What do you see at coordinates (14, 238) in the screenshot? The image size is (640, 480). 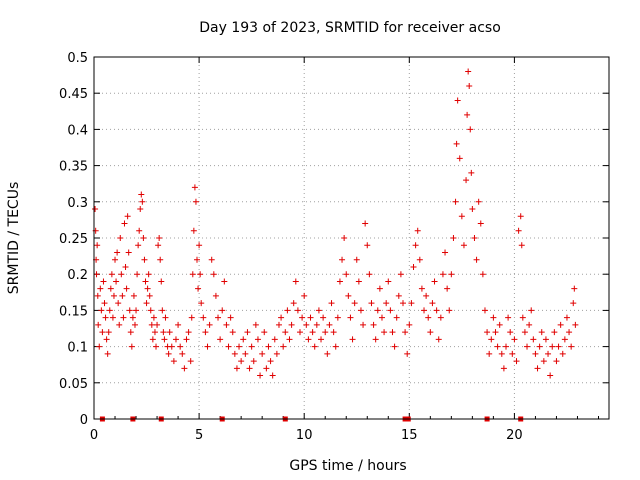 I see `y-axis-label: SRMTID / TECUs` at bounding box center [14, 238].